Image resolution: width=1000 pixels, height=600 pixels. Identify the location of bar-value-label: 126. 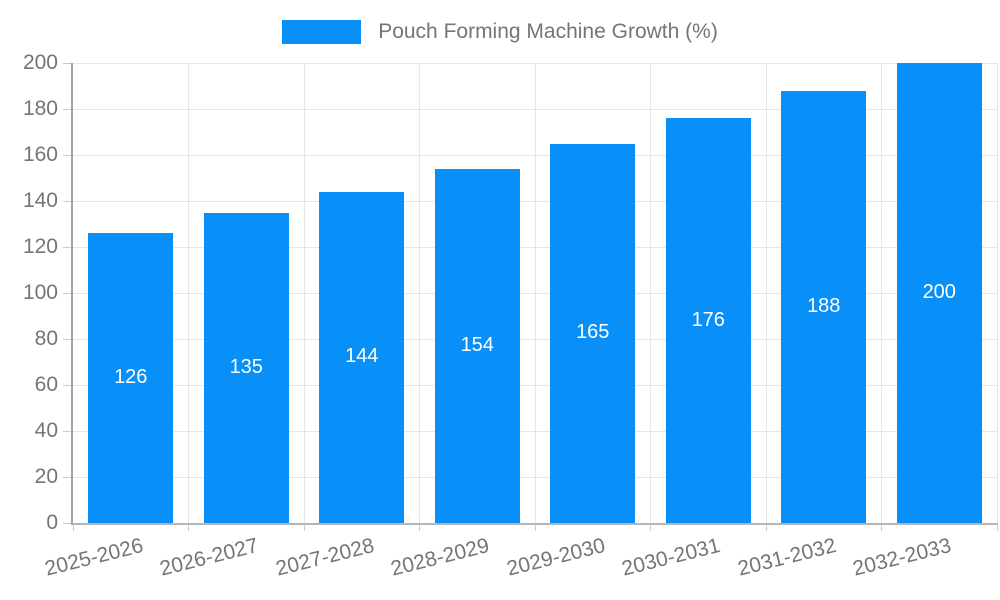
(131, 377).